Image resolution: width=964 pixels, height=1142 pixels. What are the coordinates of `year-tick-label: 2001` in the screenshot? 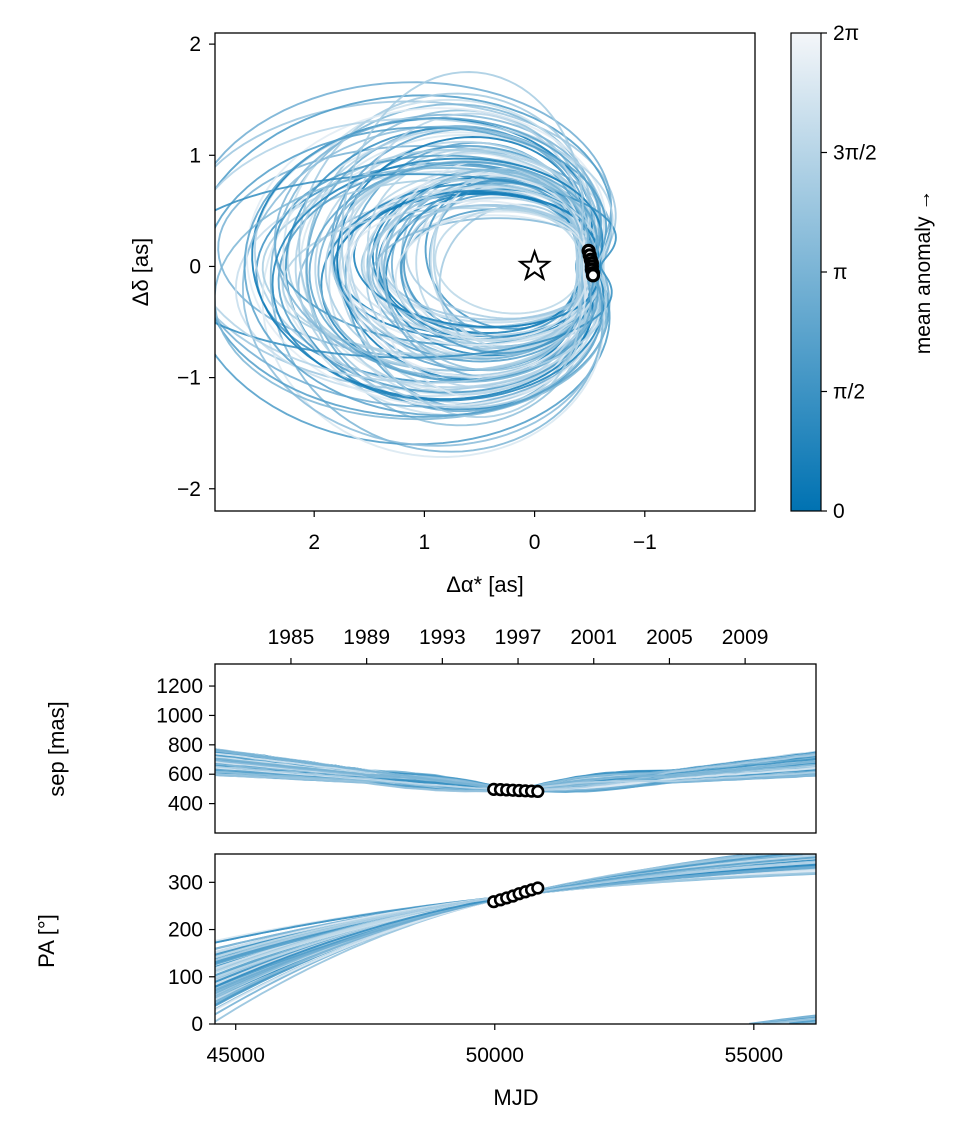 It's located at (593, 637).